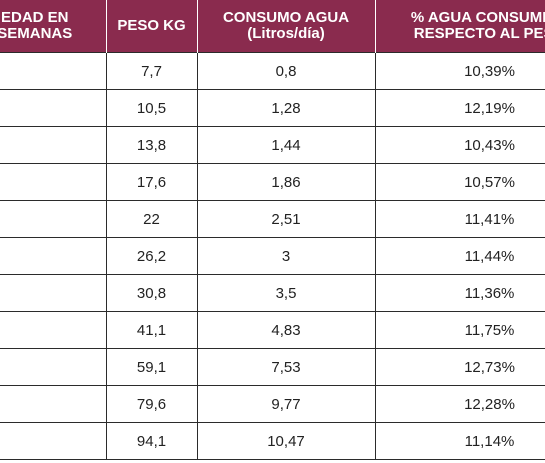 This screenshot has height=463, width=545. I want to click on table-row: 59,1 7,53 12,73%, so click(272, 367).